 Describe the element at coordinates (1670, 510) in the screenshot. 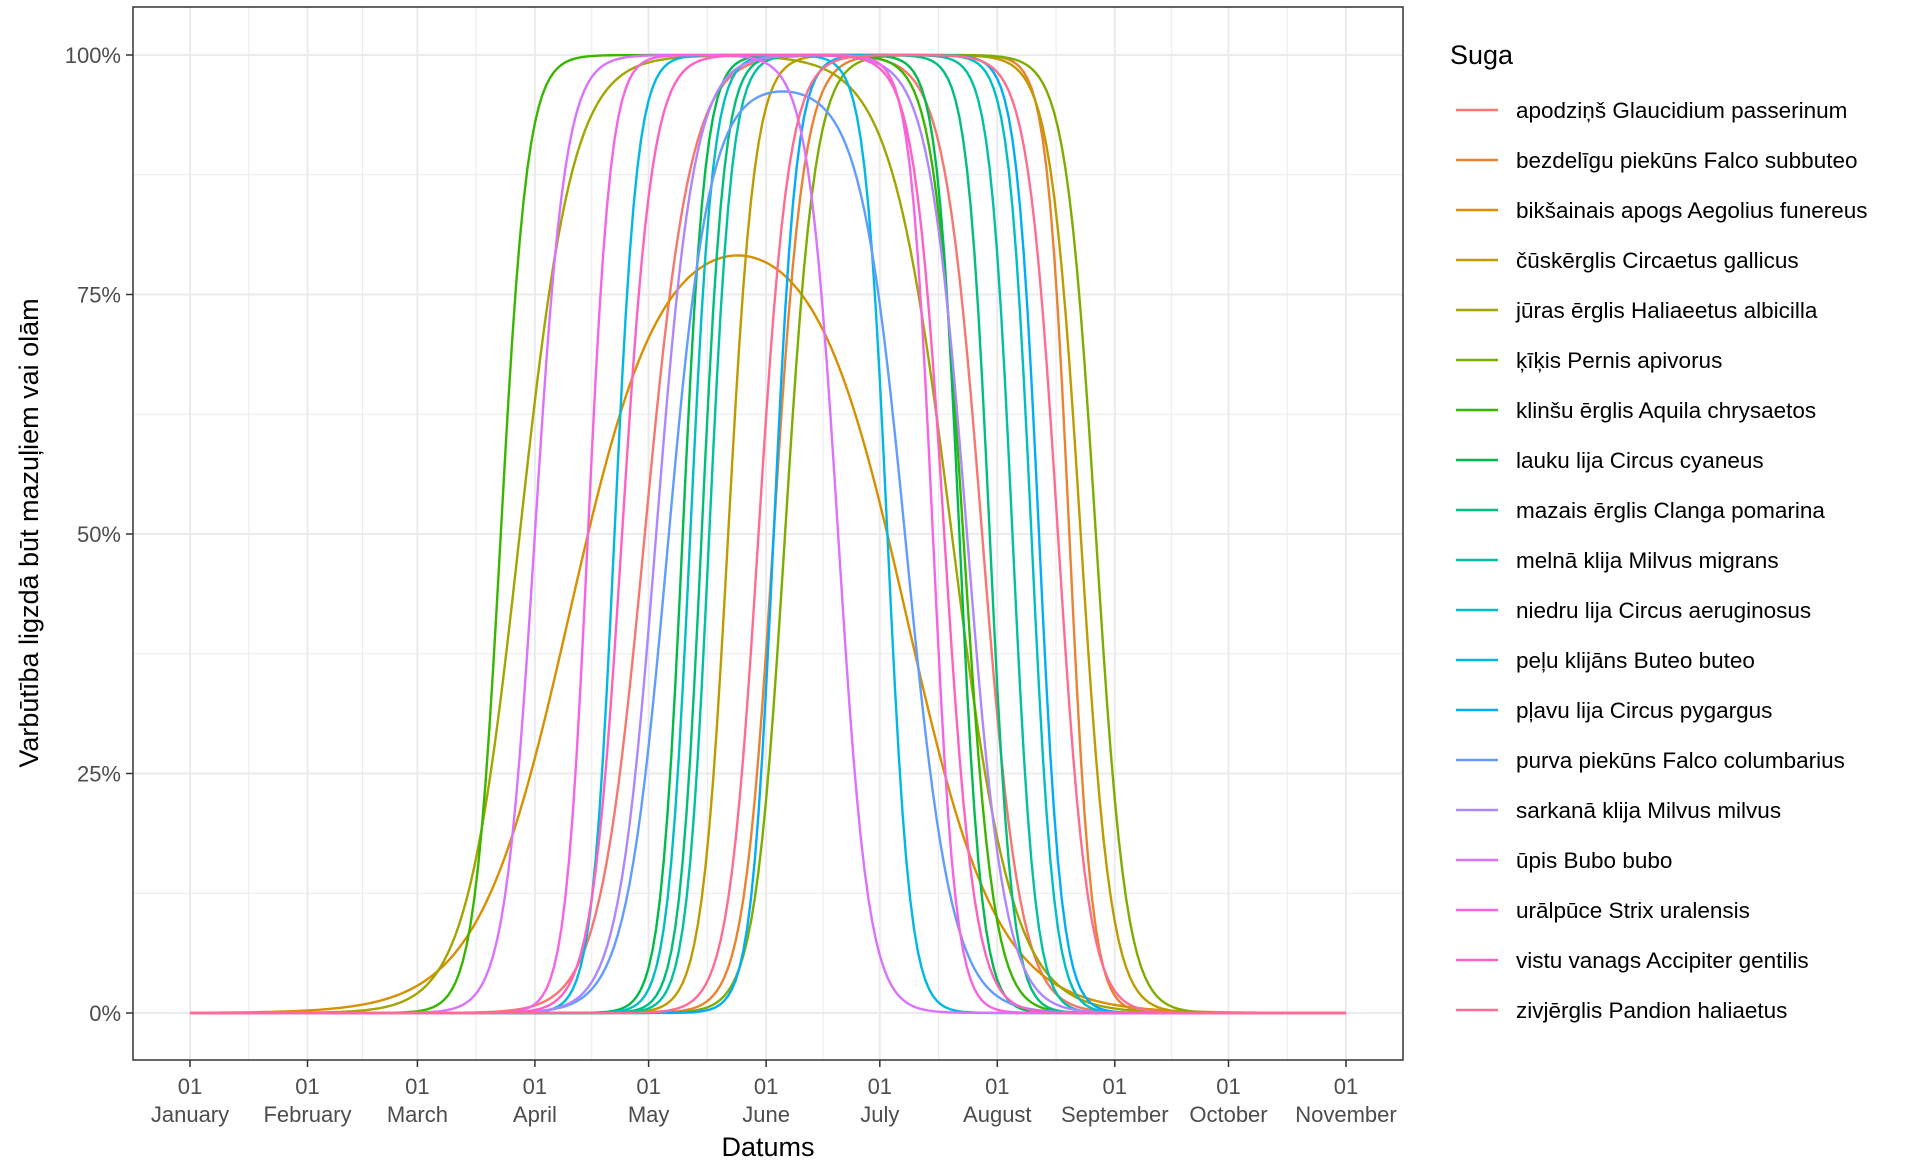

I see `legend-label: mazais ērglis Clanga pomarina` at that location.